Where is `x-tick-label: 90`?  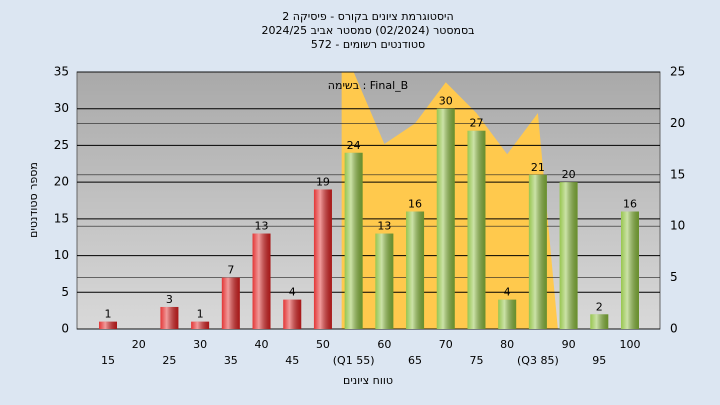
x-tick-label: 90 is located at coordinates (569, 344).